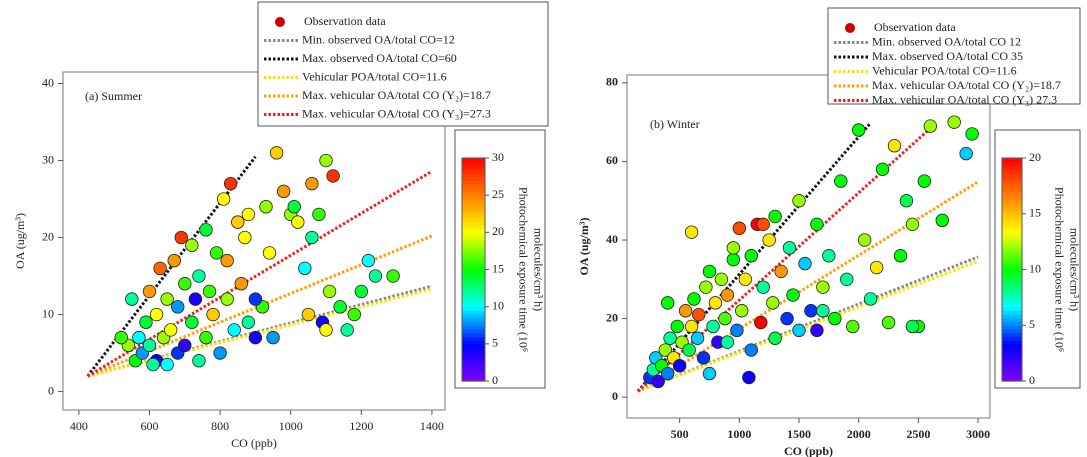 Image resolution: width=1087 pixels, height=457 pixels. What do you see at coordinates (48, 313) in the screenshot?
I see `y-tick-label: 10` at bounding box center [48, 313].